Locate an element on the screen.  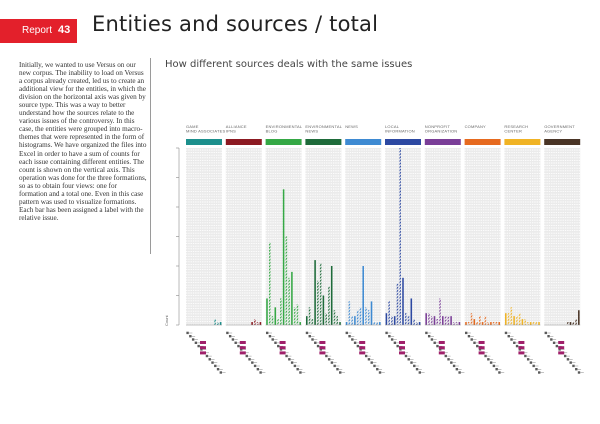
category-label: ENVIRONMENTAL BLOG is located at coordinates (284, 129).